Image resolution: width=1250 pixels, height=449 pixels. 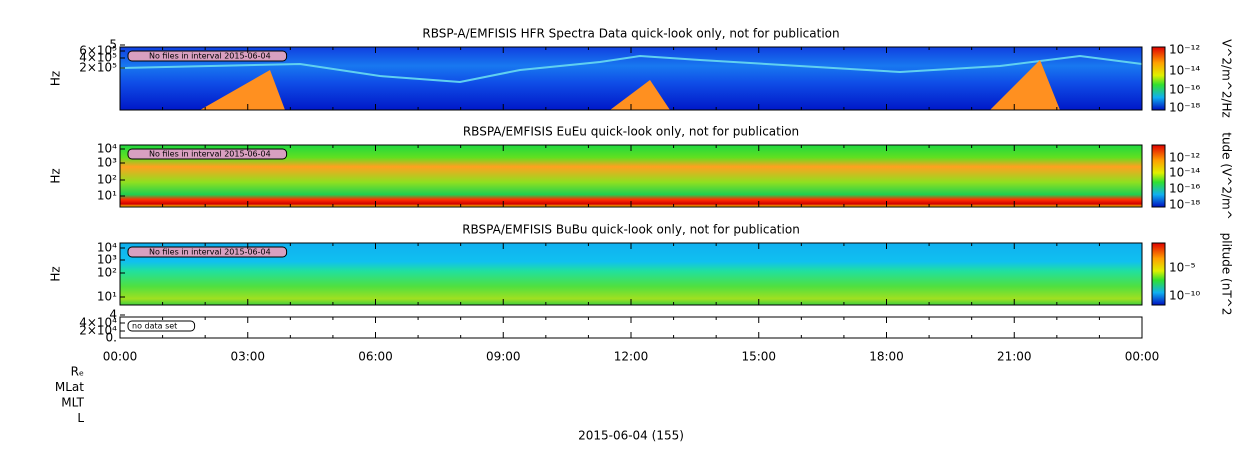 I want to click on y-tick-label: 2×10⁵, so click(x=98, y=68).